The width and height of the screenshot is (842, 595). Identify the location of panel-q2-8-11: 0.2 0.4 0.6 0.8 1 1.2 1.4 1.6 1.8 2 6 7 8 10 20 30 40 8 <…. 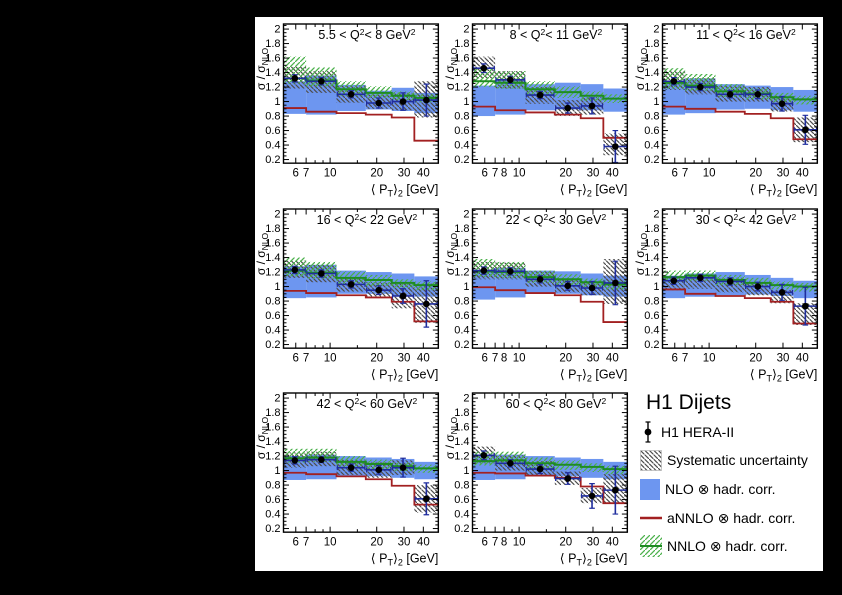
(536, 111).